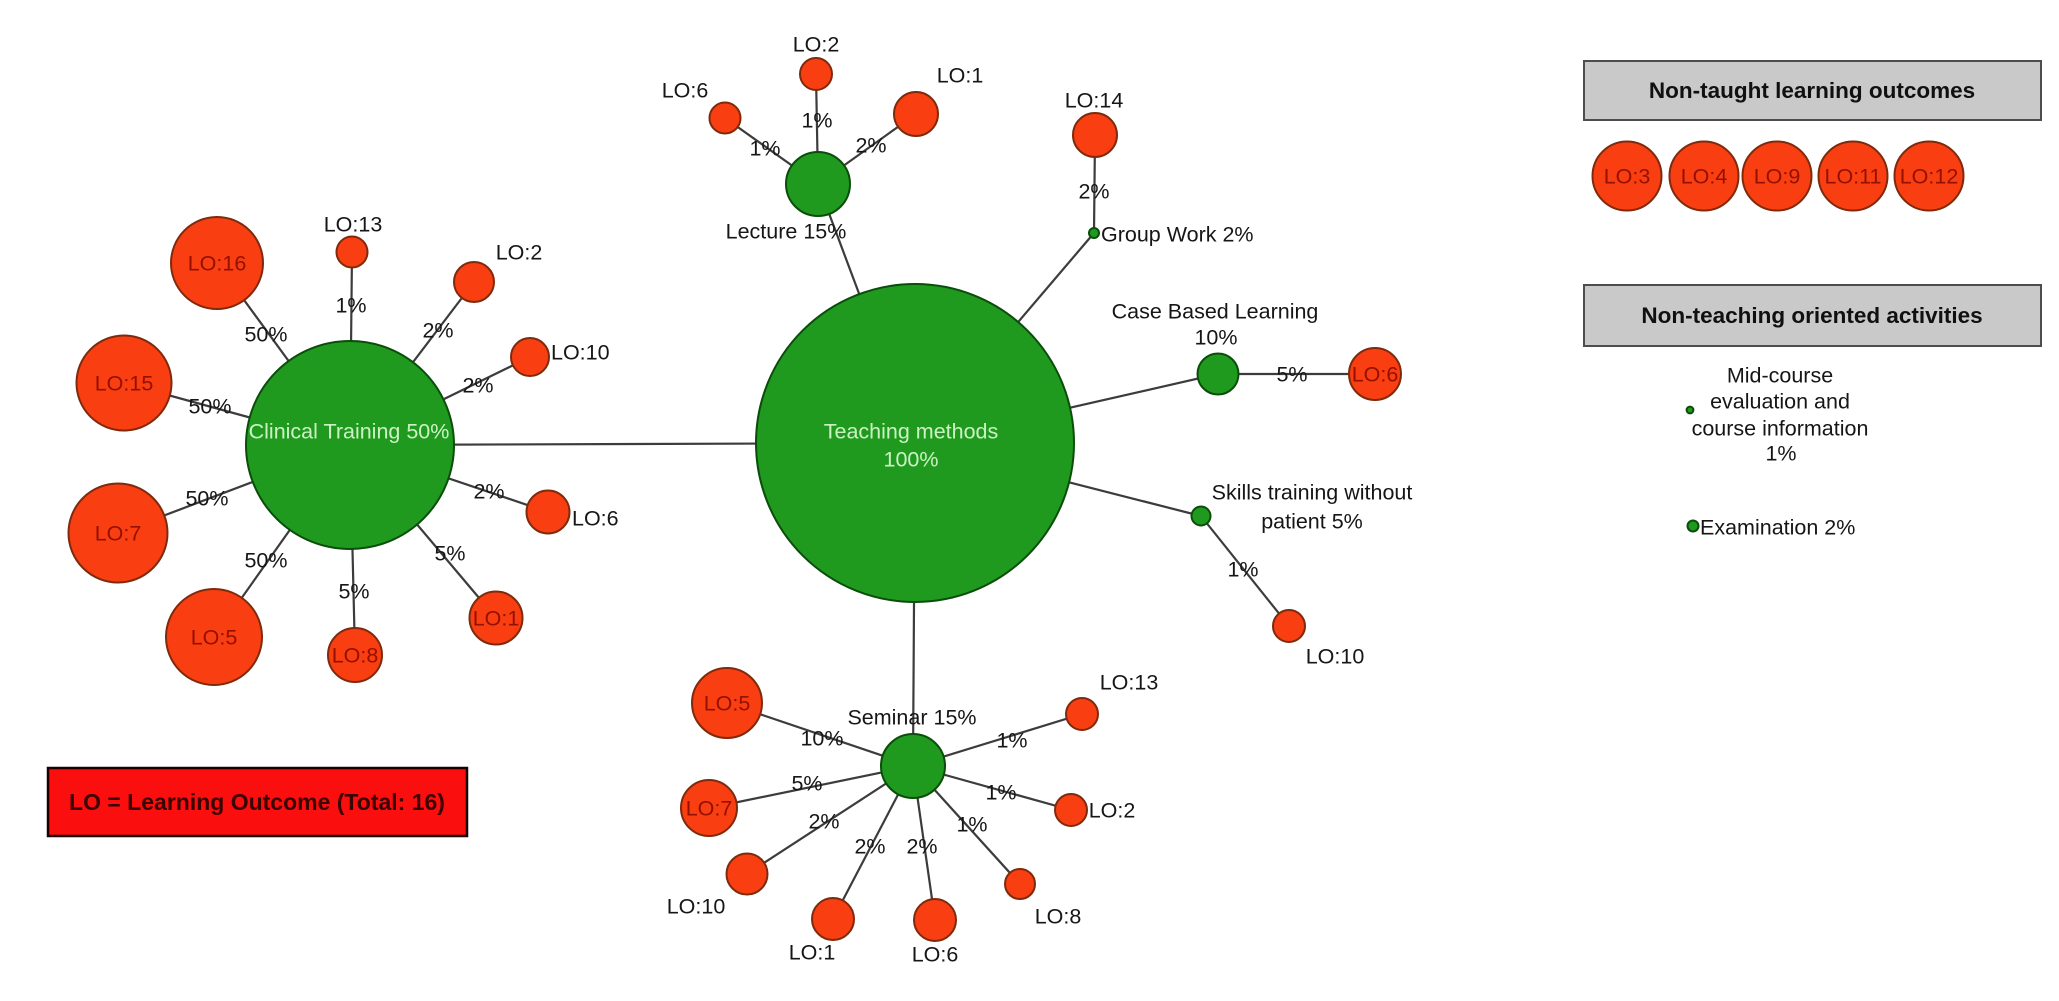 Image resolution: width=2059 pixels, height=1001 pixels. What do you see at coordinates (911, 460) in the screenshot?
I see `svg-text: 100%` at bounding box center [911, 460].